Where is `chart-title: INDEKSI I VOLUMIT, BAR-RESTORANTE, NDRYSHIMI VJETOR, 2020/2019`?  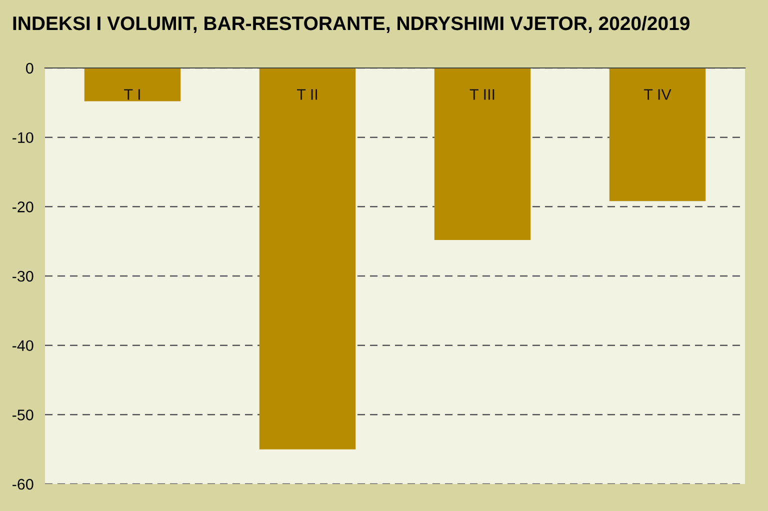 chart-title: INDEKSI I VOLUMIT, BAR-RESTORANTE, NDRYSHIMI VJETOR, 2020/2019 is located at coordinates (351, 25).